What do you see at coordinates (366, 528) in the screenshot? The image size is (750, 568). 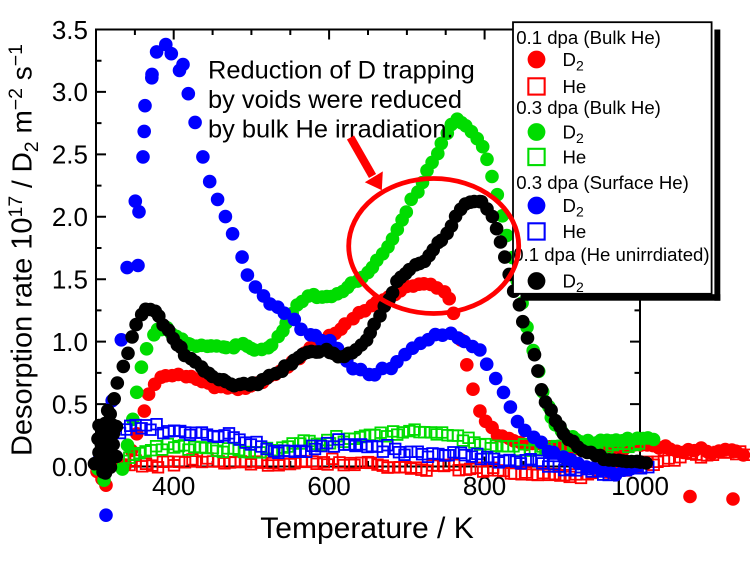 I see `svg-text: Temperature / K` at bounding box center [366, 528].